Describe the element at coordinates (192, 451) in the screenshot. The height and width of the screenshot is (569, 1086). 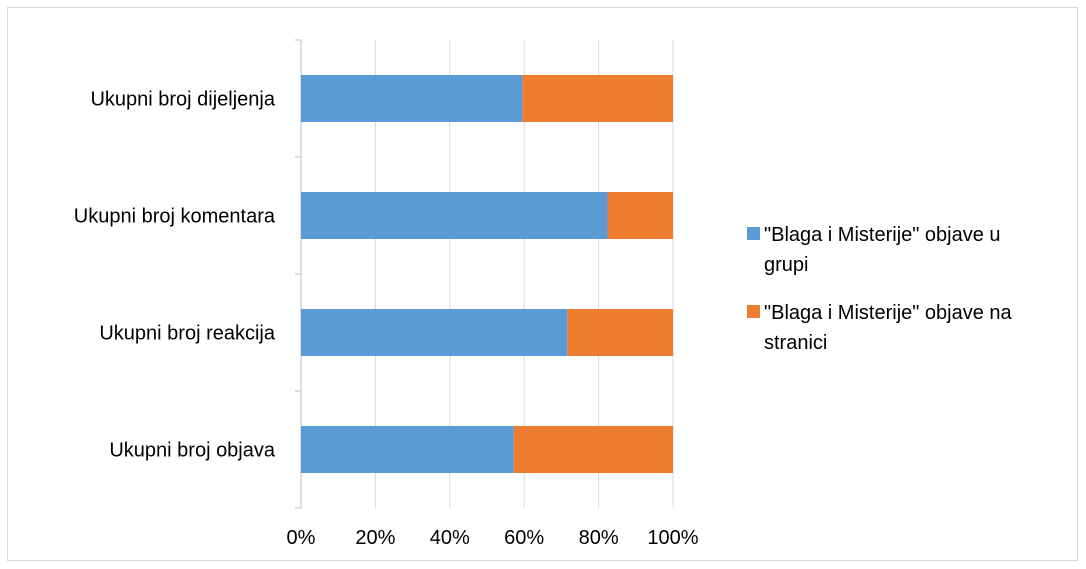
I see `category-label: Ukupni broj objava` at that location.